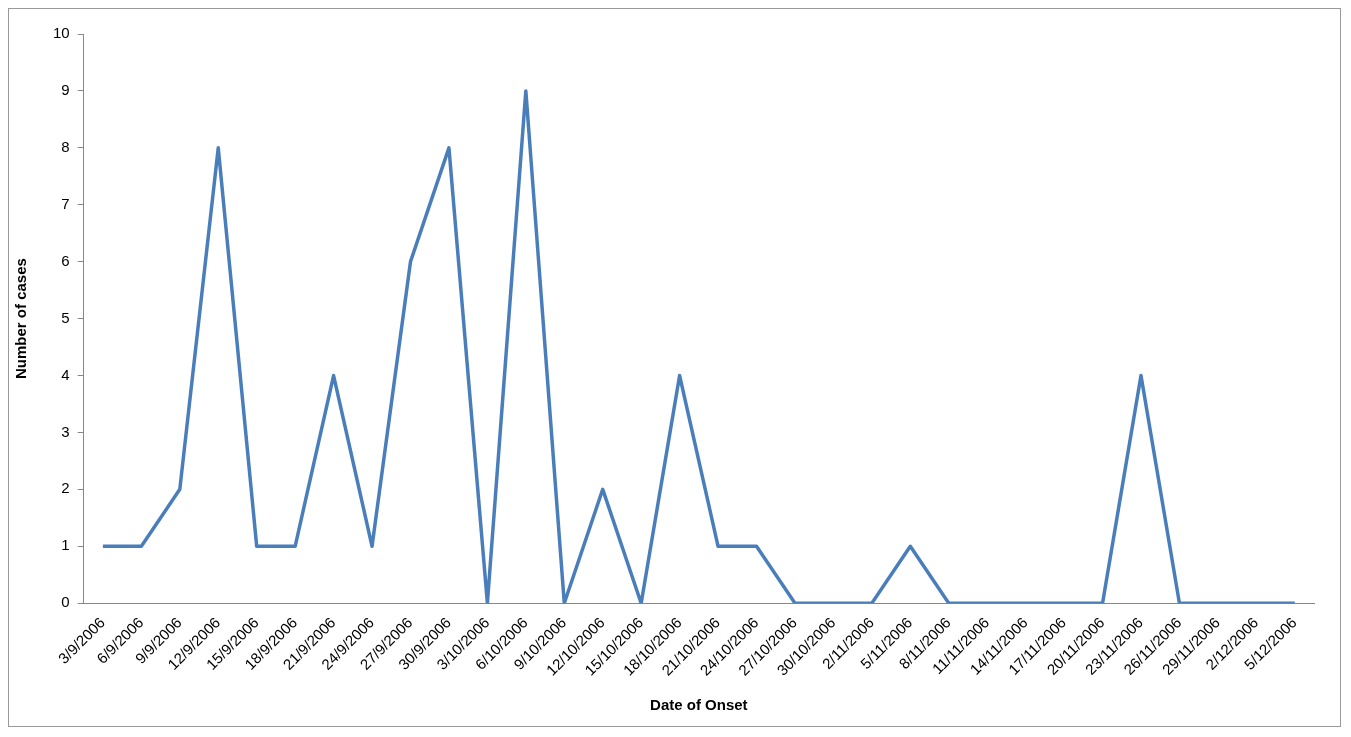 The width and height of the screenshot is (1351, 737). What do you see at coordinates (65, 203) in the screenshot?
I see `y-tick-label: 7` at bounding box center [65, 203].